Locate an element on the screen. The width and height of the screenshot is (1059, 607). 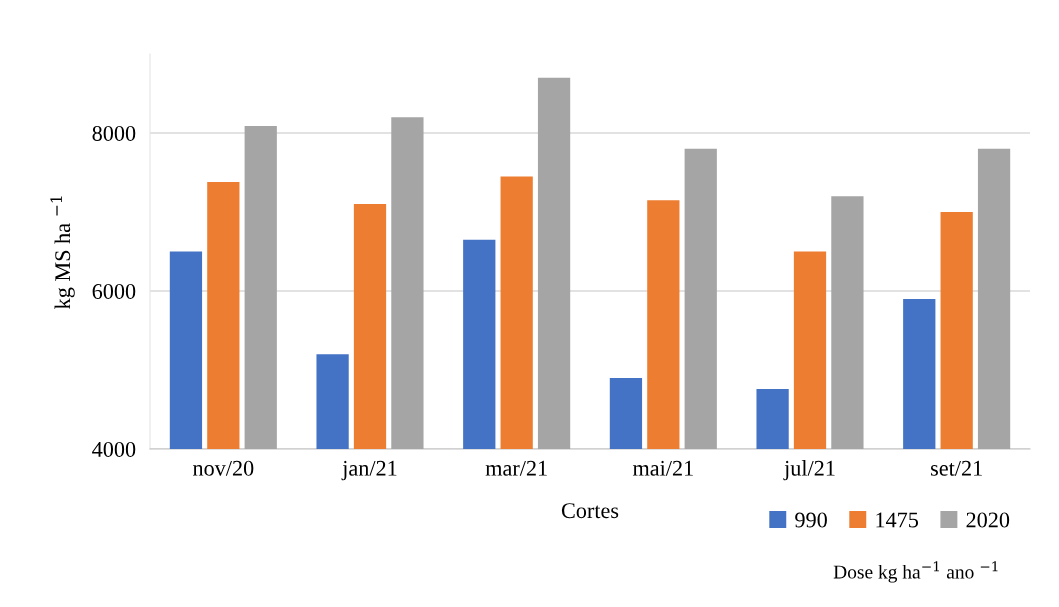
x-tick-label: mai/21 is located at coordinates (662, 468).